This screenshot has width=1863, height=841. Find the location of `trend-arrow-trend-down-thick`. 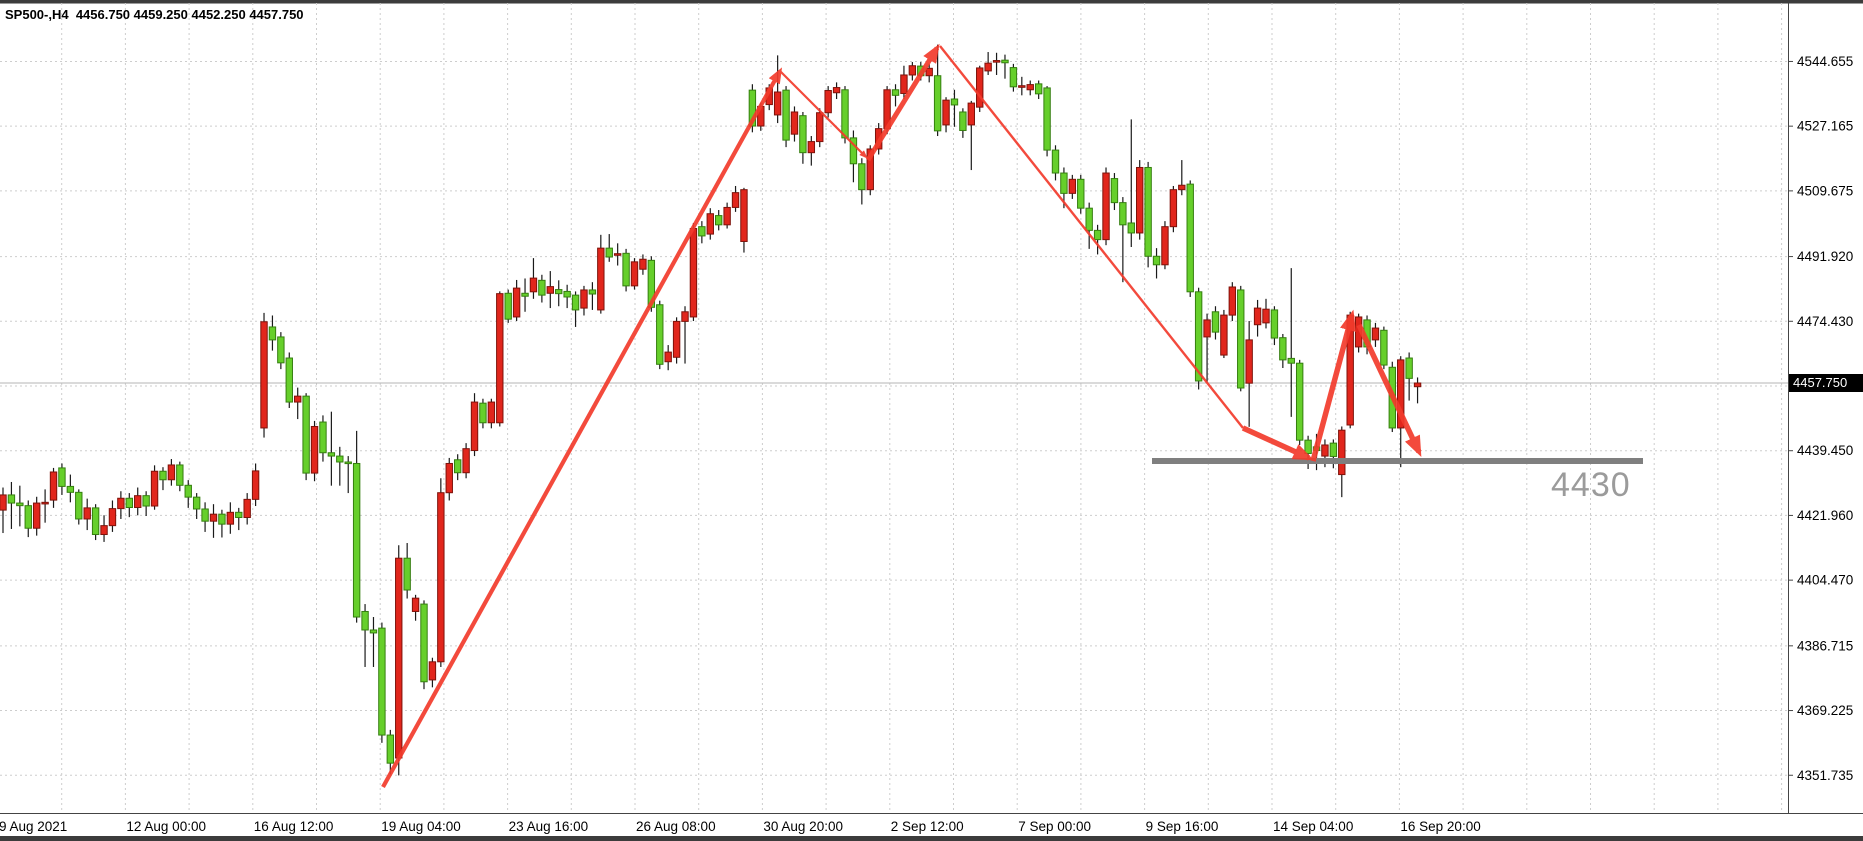

trend-arrow-trend-down-thick is located at coordinates (1278, 443).